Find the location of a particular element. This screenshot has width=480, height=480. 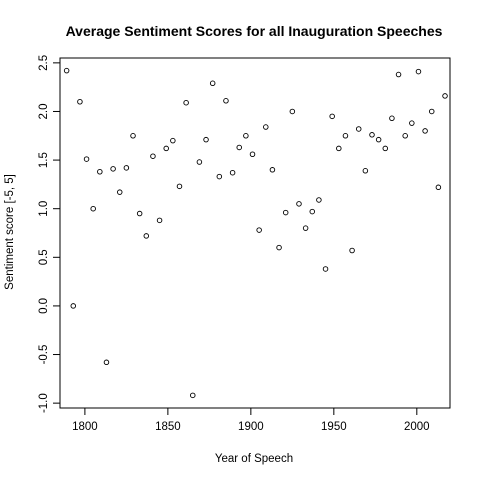

y-tick-label: -0.5 is located at coordinates (44, 355).